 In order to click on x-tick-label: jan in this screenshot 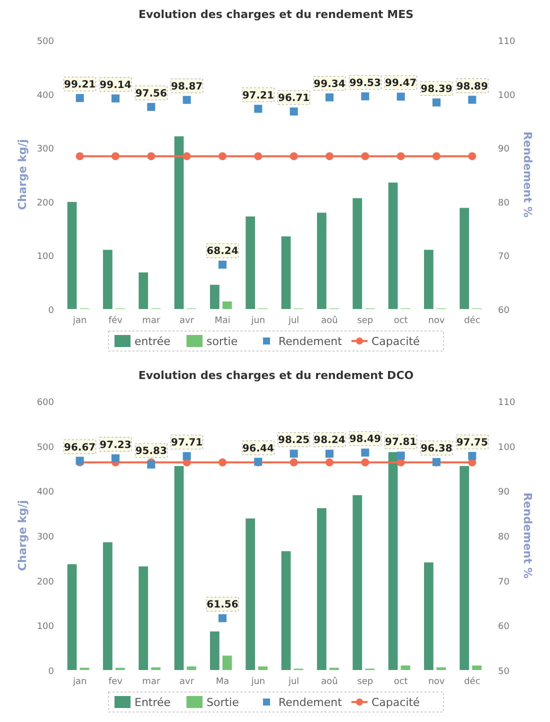, I will do `click(79, 321)`.